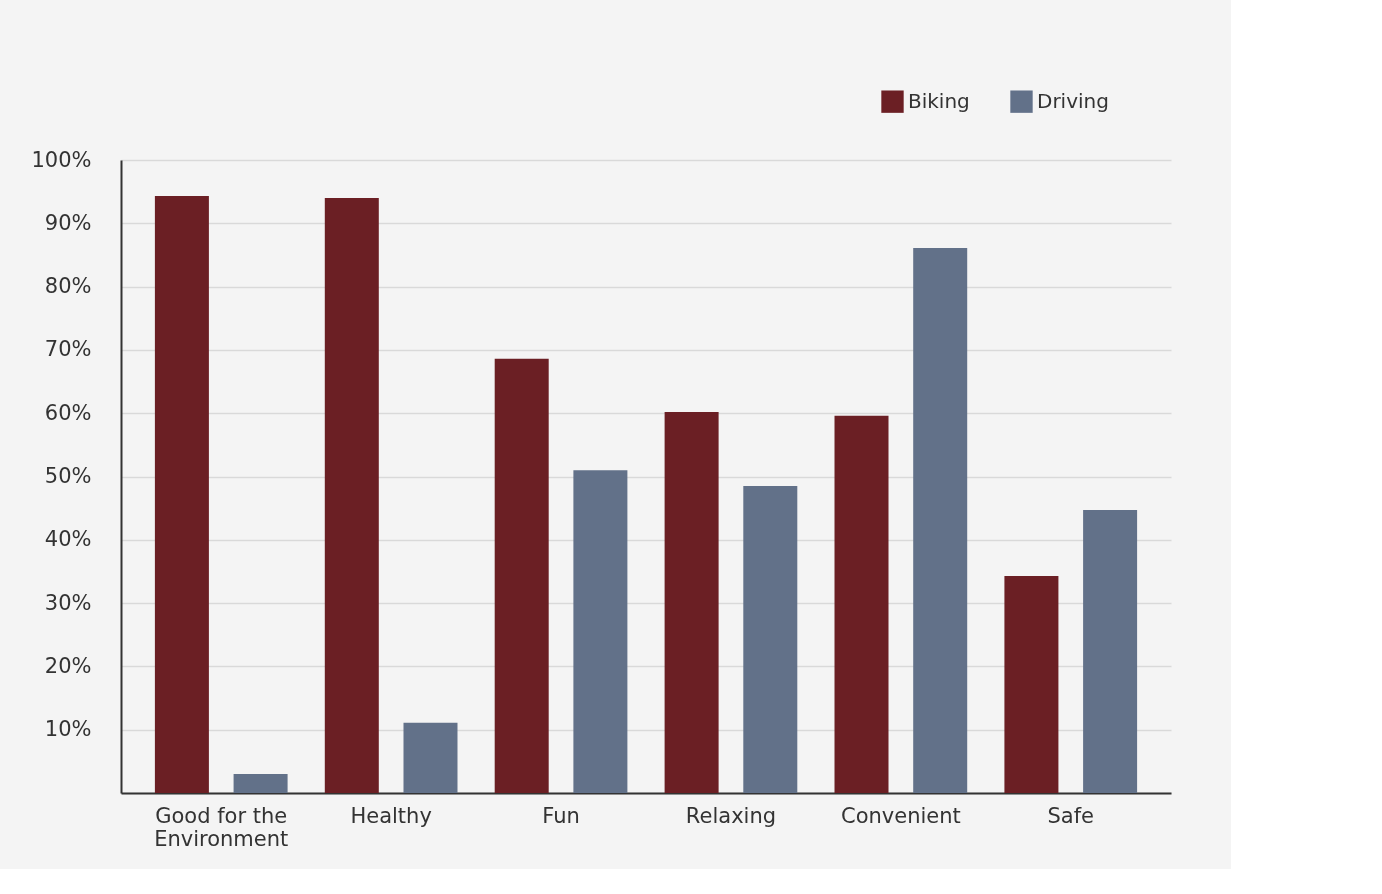 This screenshot has height=894, width=1382. Describe the element at coordinates (1071, 815) in the screenshot. I see `x-tick-label: Safe` at that location.